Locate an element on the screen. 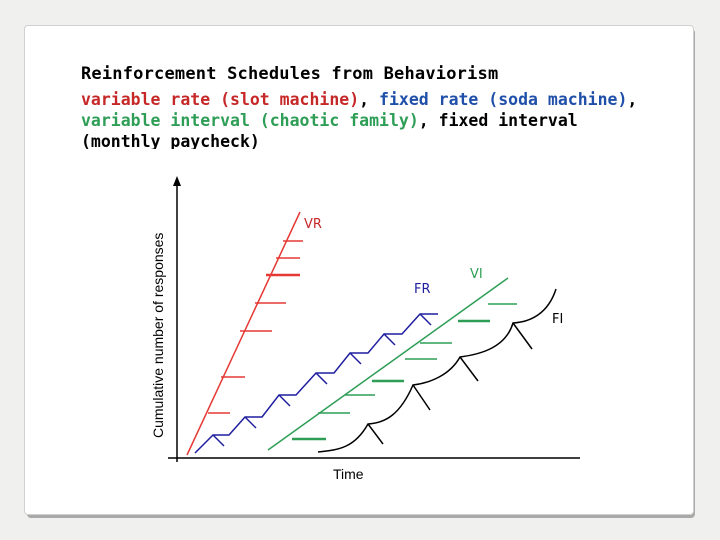  curve-vr is located at coordinates (244, 333).